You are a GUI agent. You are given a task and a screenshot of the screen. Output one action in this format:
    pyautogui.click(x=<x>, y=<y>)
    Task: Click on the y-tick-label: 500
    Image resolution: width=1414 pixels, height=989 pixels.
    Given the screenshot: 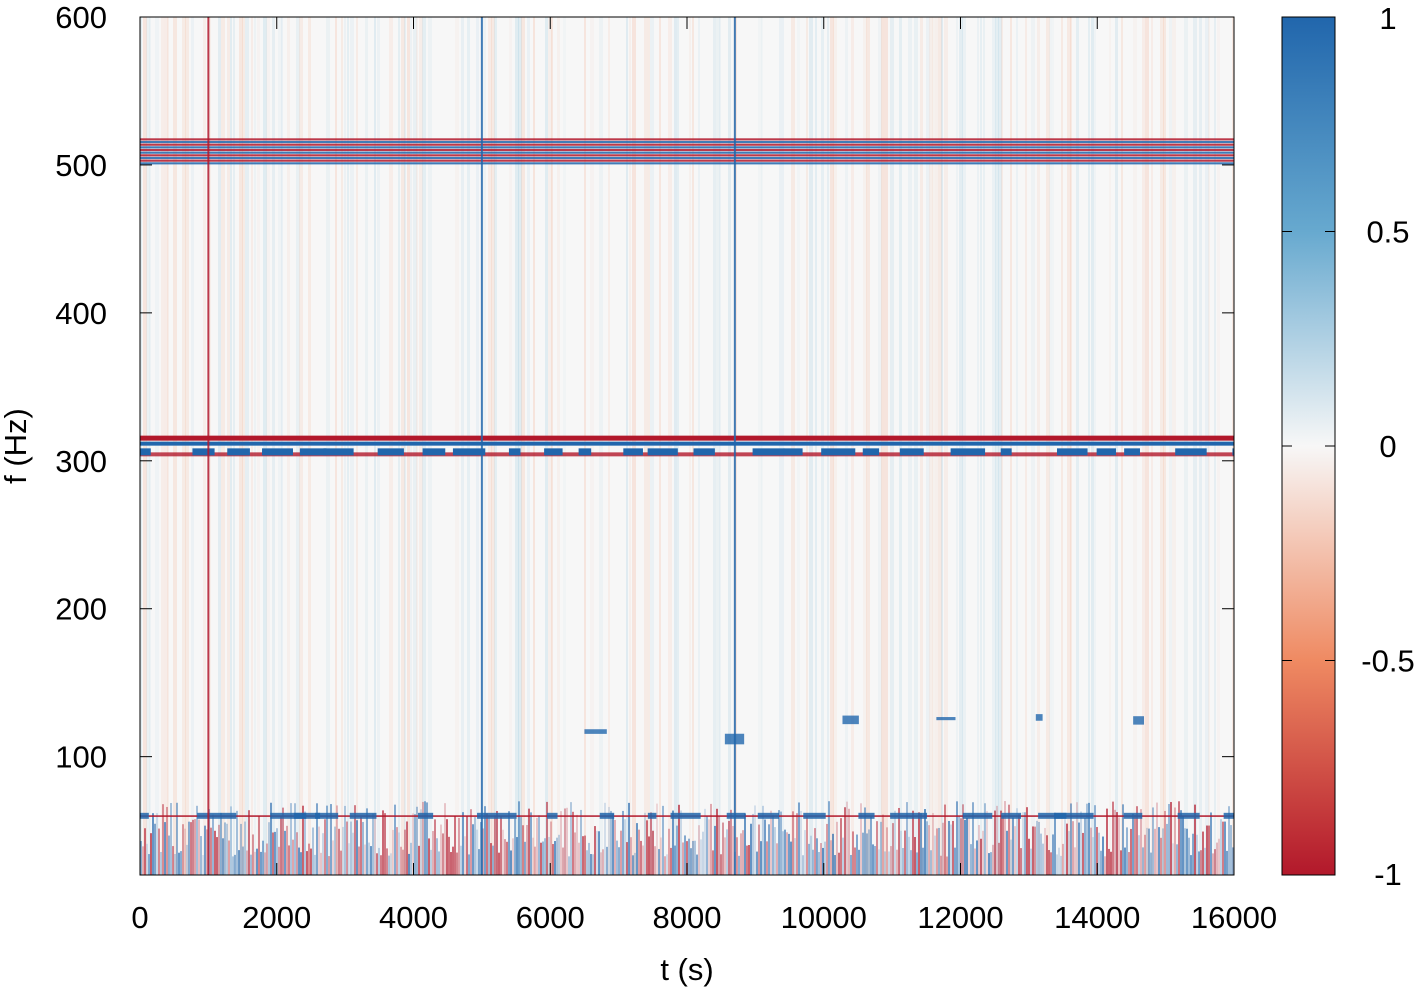 What is the action you would take?
    pyautogui.click(x=81, y=165)
    